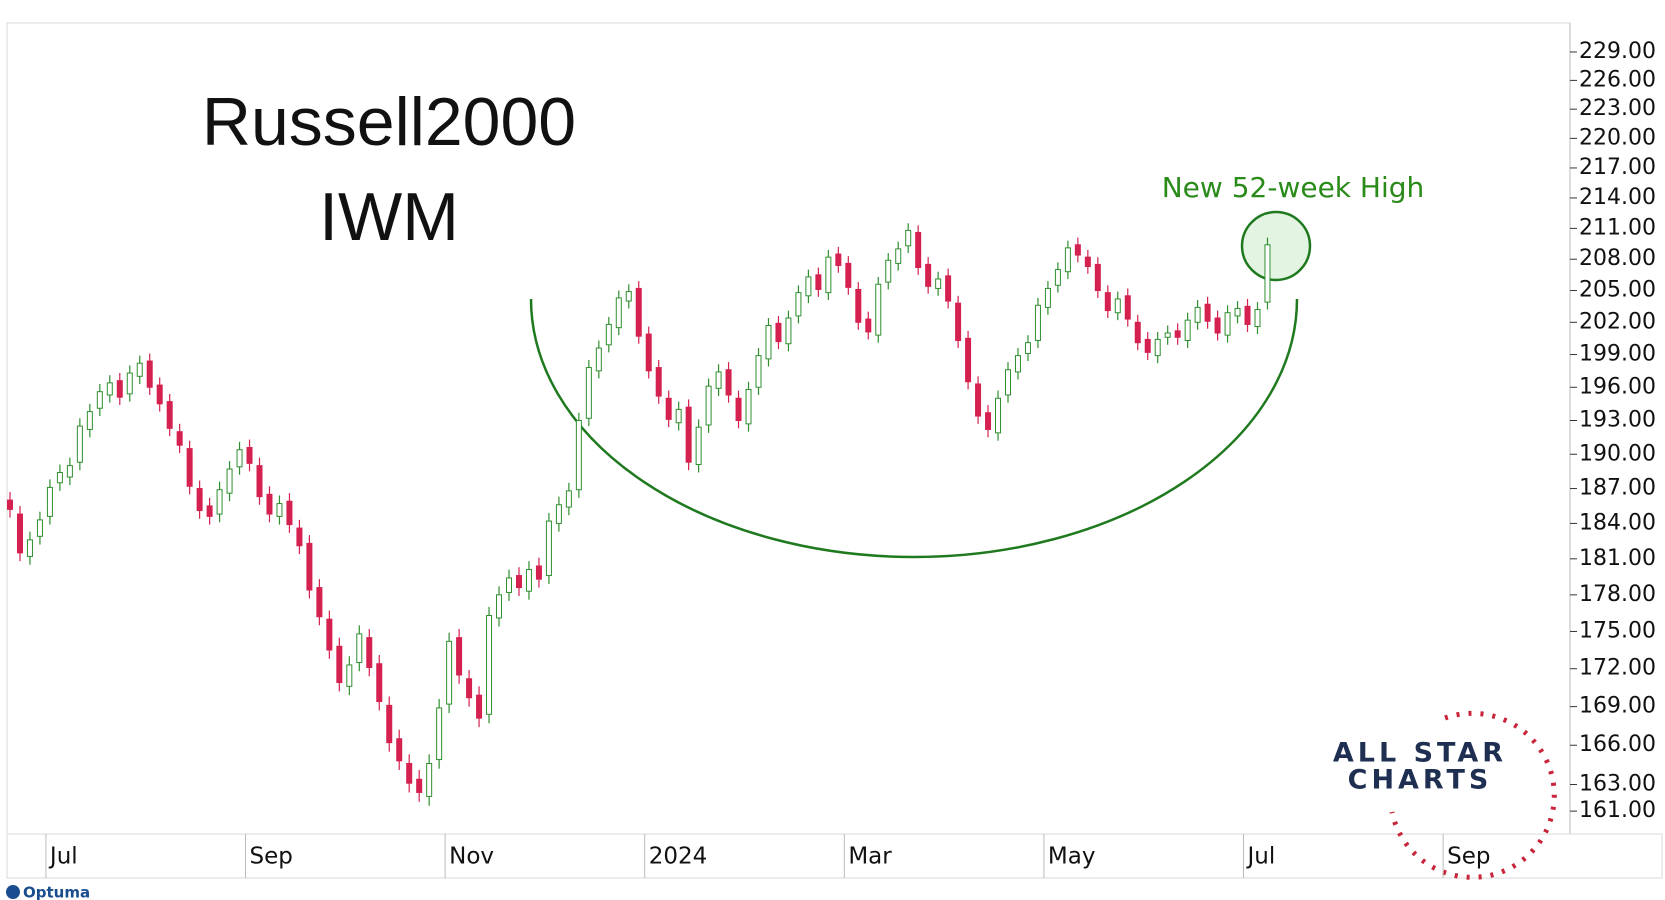 This screenshot has width=1665, height=900. Describe the element at coordinates (1276, 246) in the screenshot. I see `highlight-circle` at that location.